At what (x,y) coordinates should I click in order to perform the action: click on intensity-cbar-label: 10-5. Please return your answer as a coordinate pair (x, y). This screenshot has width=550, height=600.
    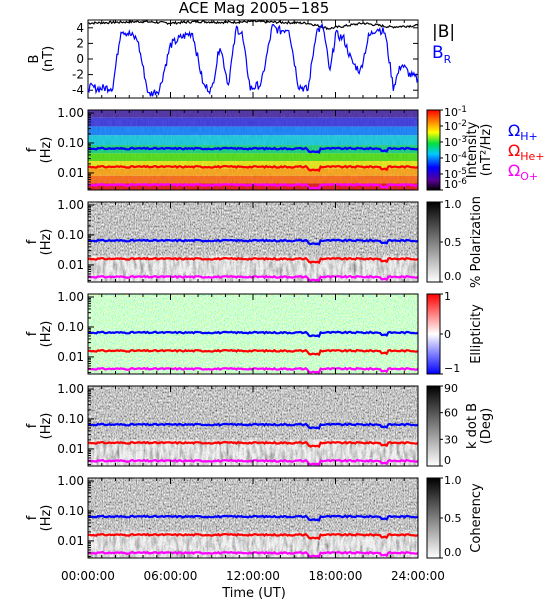
    Looking at the image, I should click on (455, 174).